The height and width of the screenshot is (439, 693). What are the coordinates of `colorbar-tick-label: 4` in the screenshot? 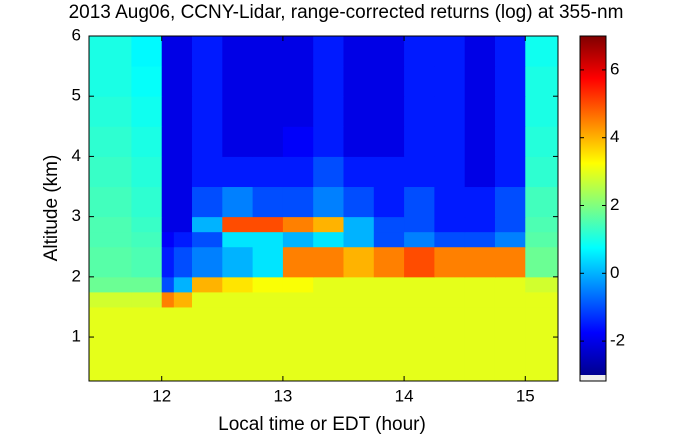 It's located at (614, 136).